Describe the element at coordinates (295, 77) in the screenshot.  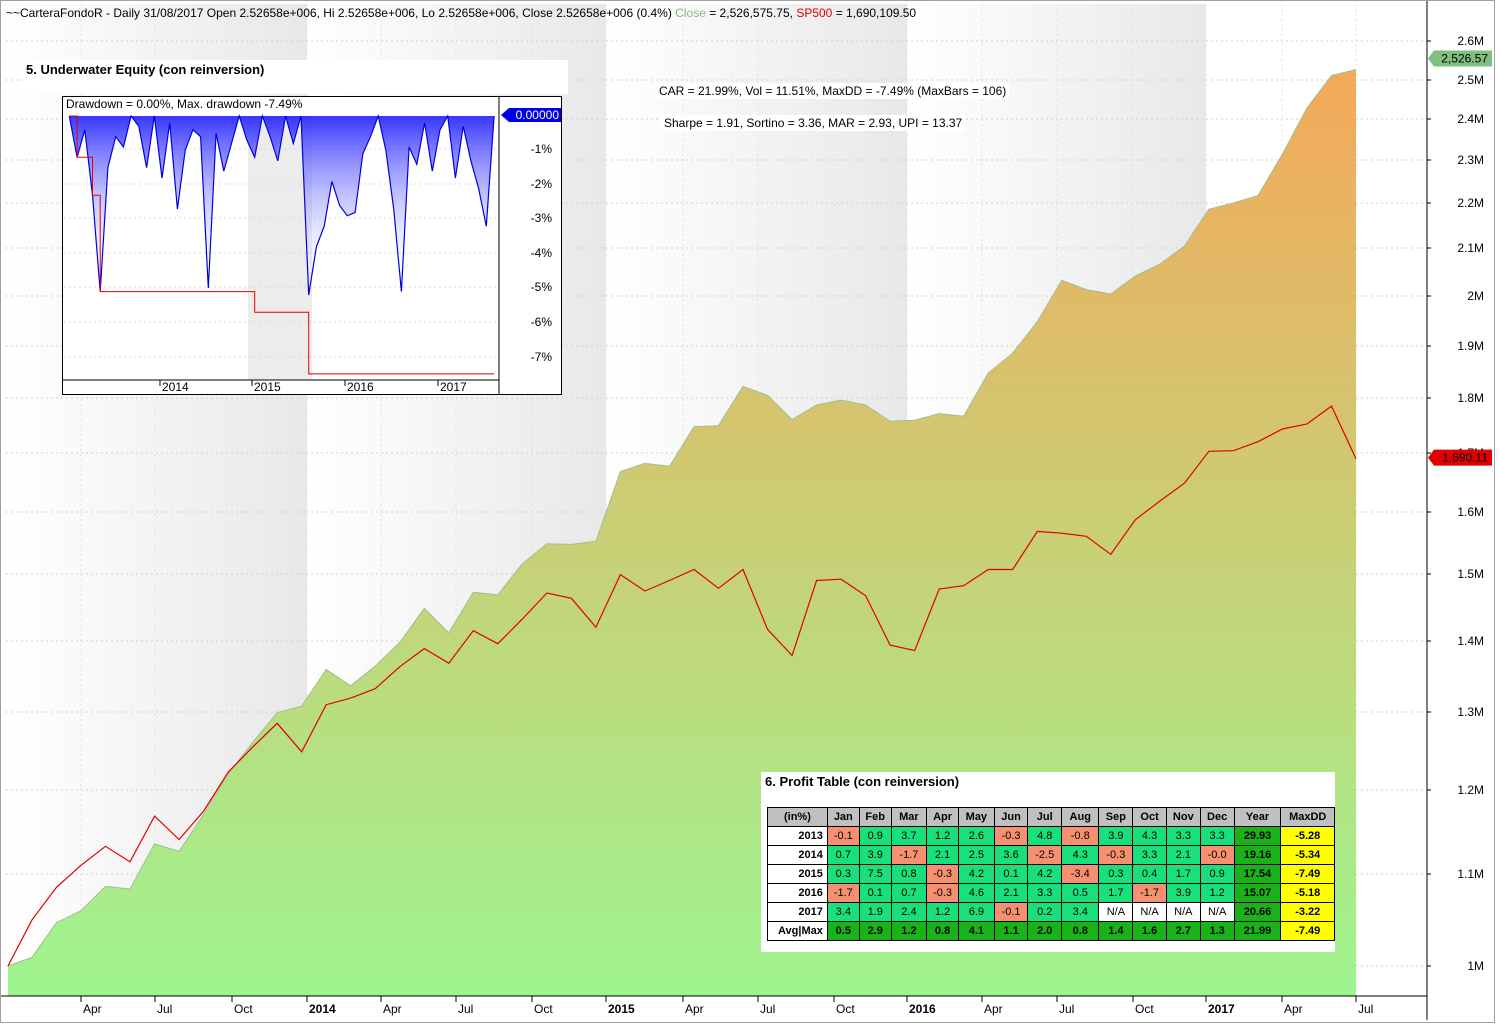
I see `underwater-panel-header: 5. Underwater Equity (con reinversion)` at that location.